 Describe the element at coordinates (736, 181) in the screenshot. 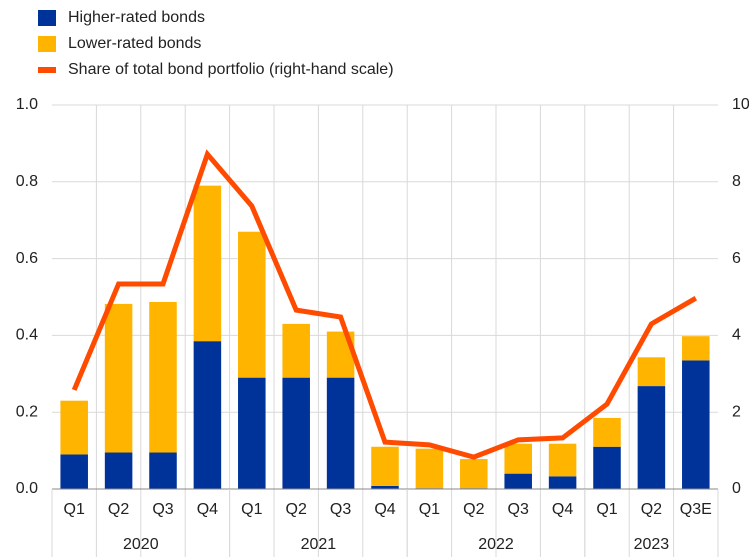

I see `y2-tick-label: 8` at that location.